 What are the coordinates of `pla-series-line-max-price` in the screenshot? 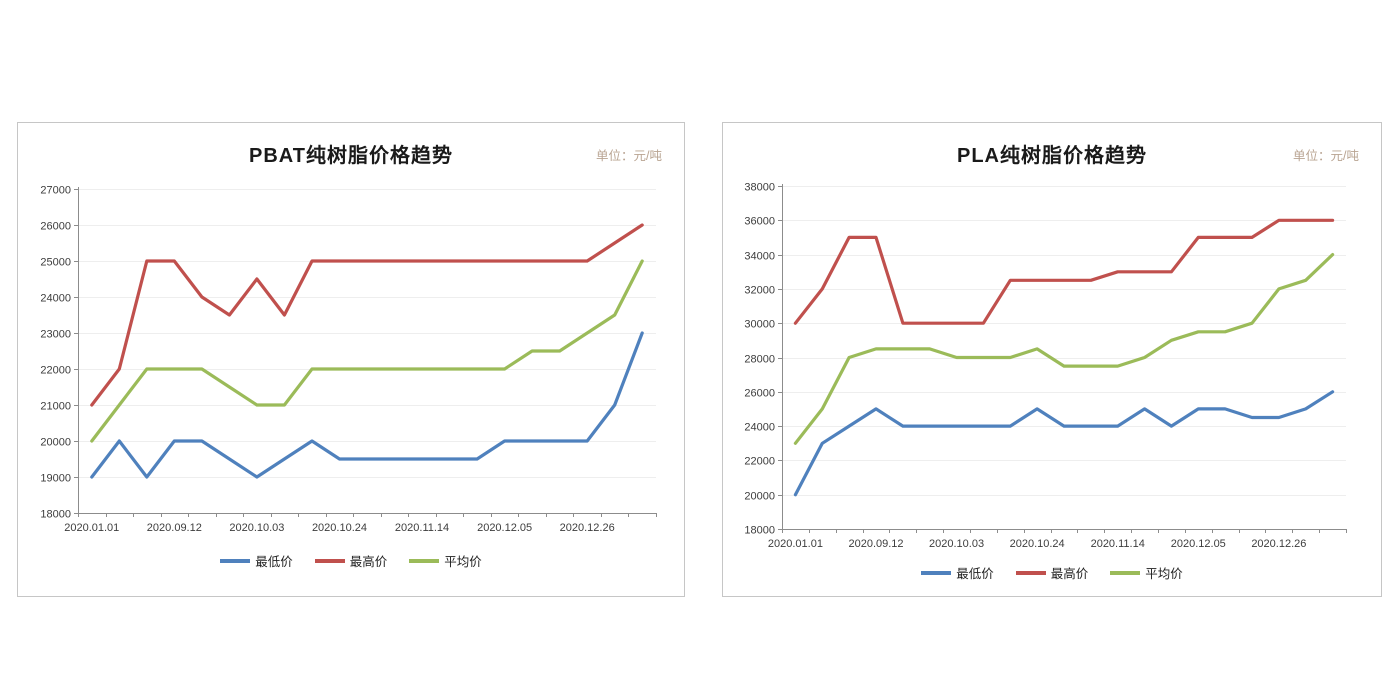 It's located at (1064, 271).